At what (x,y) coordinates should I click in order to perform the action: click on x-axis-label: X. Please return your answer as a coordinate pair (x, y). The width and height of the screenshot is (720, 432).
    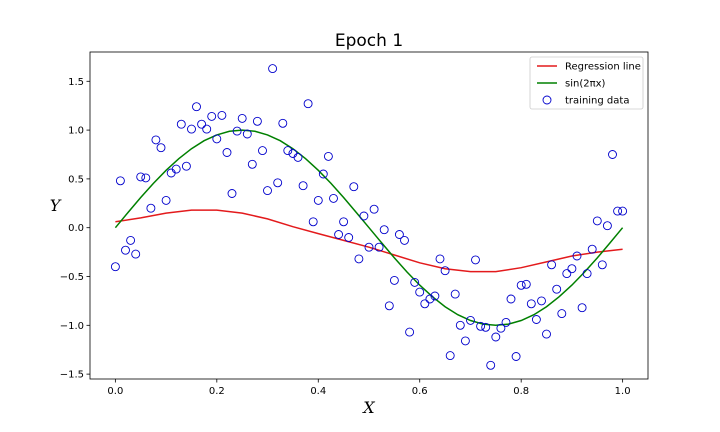
    Looking at the image, I should click on (368, 407).